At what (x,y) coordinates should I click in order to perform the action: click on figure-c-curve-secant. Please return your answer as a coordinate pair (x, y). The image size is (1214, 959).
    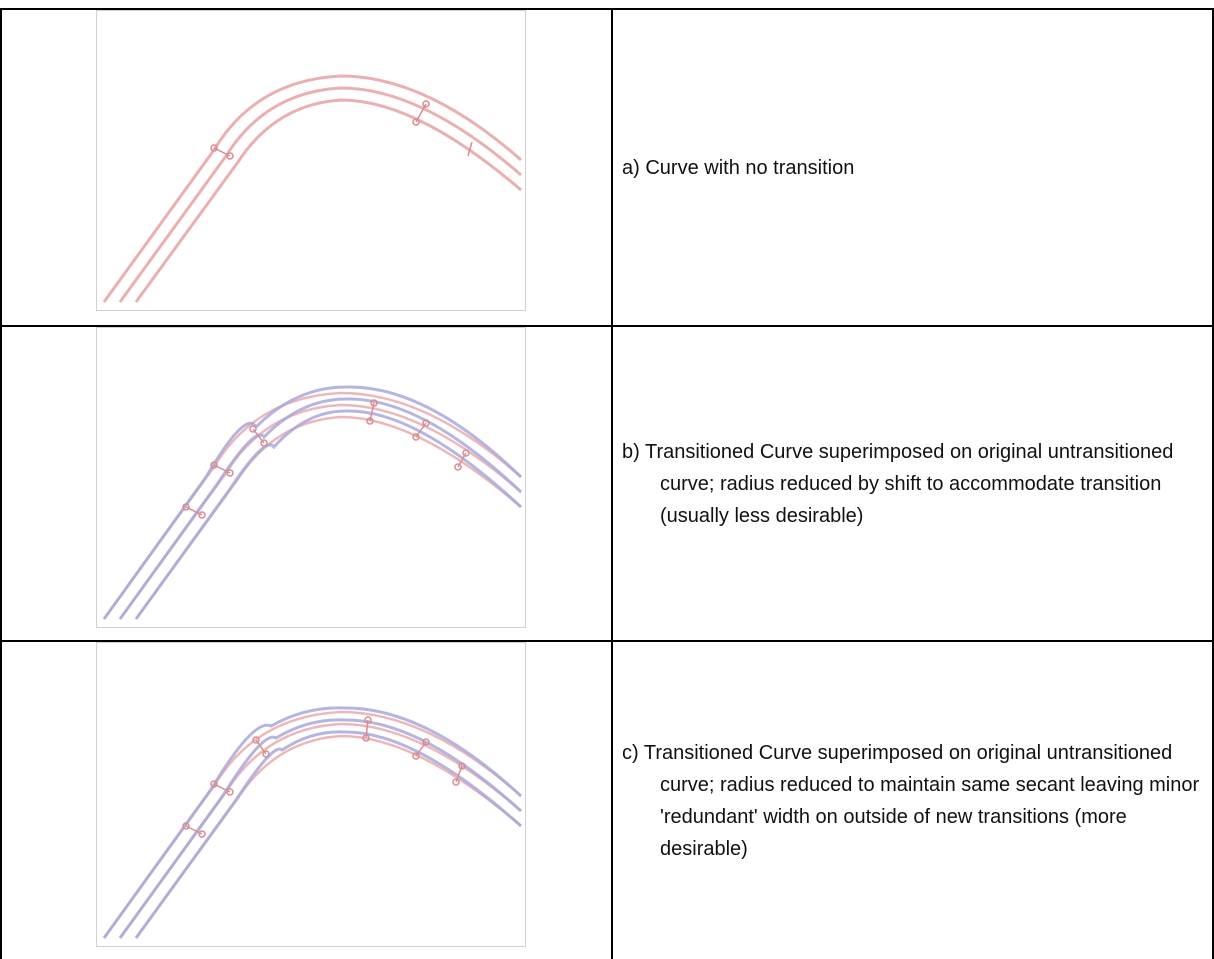
    Looking at the image, I should click on (311, 794).